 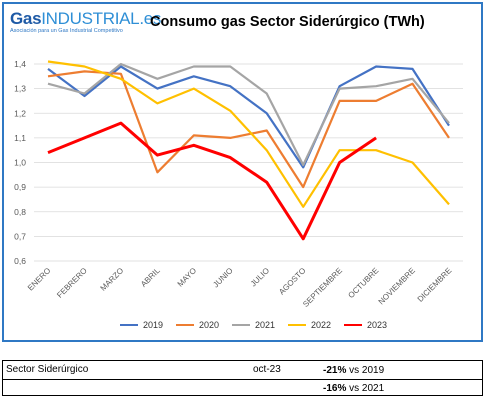 I want to click on y-tick-label: 0,8, so click(x=20, y=212).